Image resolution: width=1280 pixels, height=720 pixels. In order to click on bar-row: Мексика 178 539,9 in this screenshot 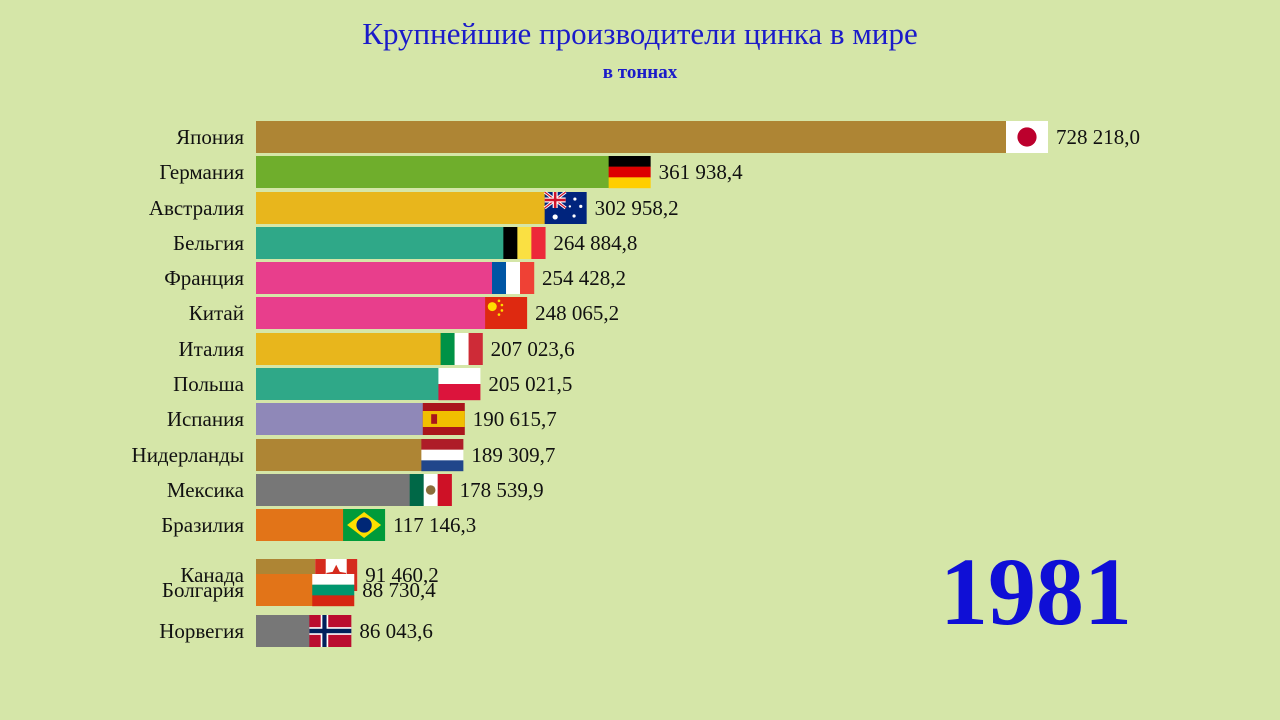, I will do `click(355, 490)`.